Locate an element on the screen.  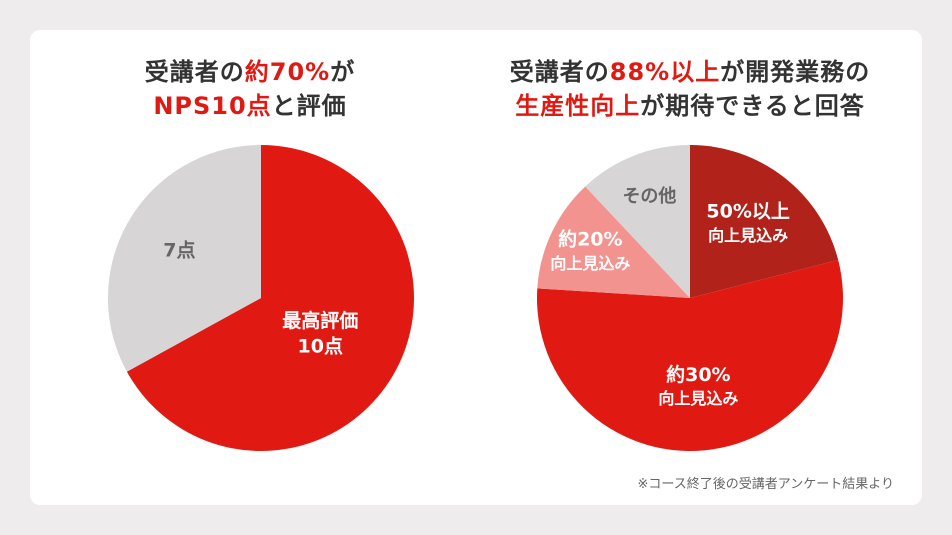
left-chart-title: 受講者の約70%が NPS10点と評価 is located at coordinates (250, 89).